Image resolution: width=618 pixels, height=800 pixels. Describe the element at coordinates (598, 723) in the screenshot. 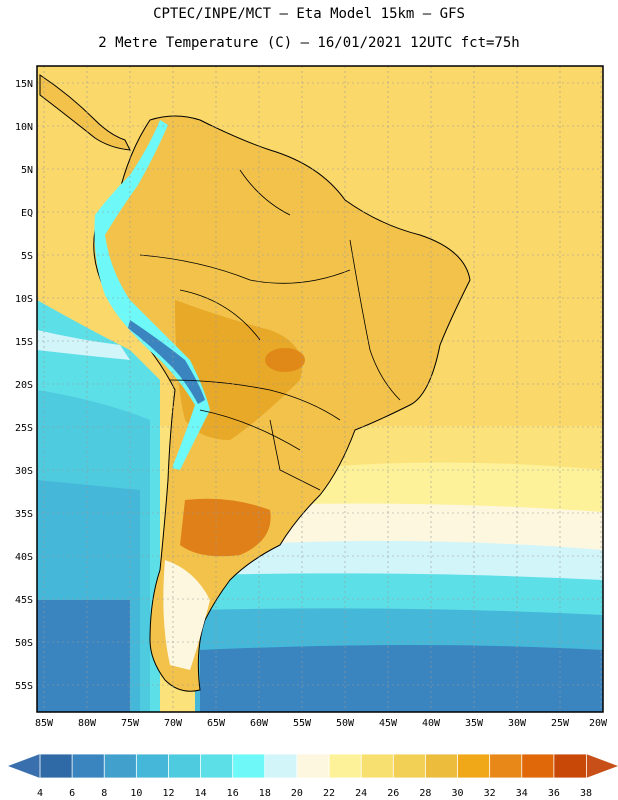

I see `lon-label: 20W` at that location.